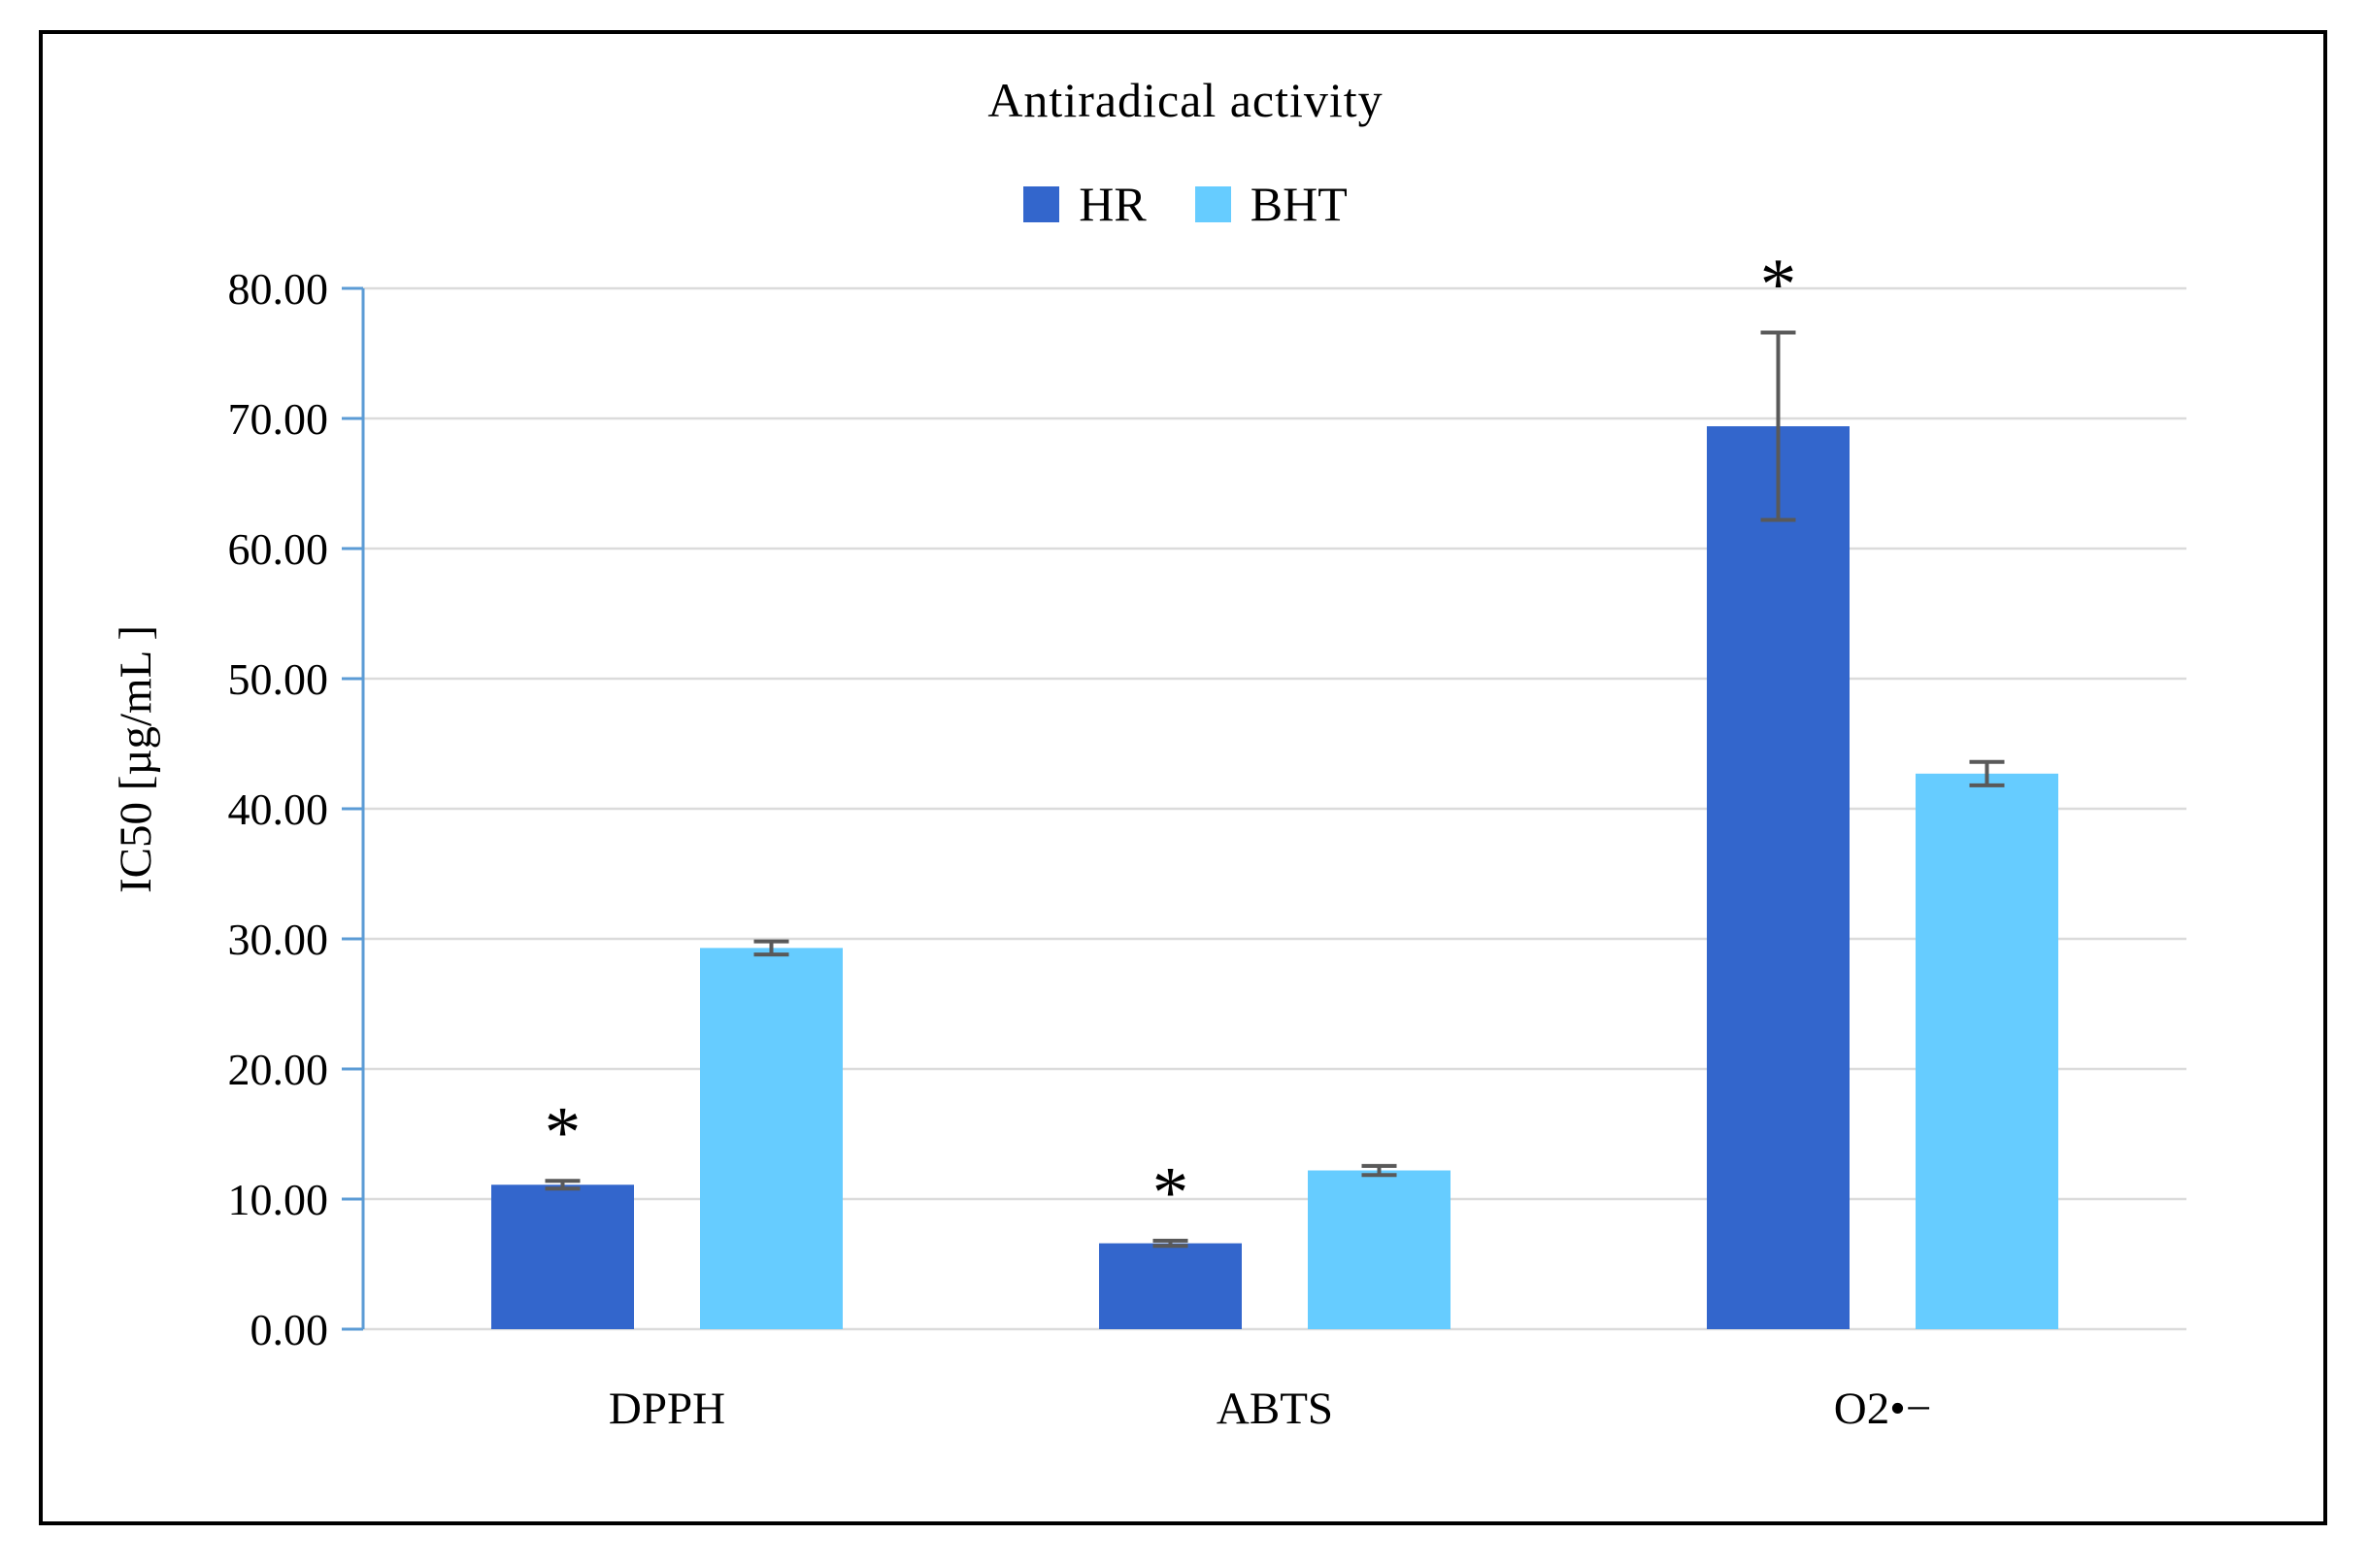 This screenshot has width=2368, height=1568. I want to click on legend-item-hr: HR, so click(1085, 204).